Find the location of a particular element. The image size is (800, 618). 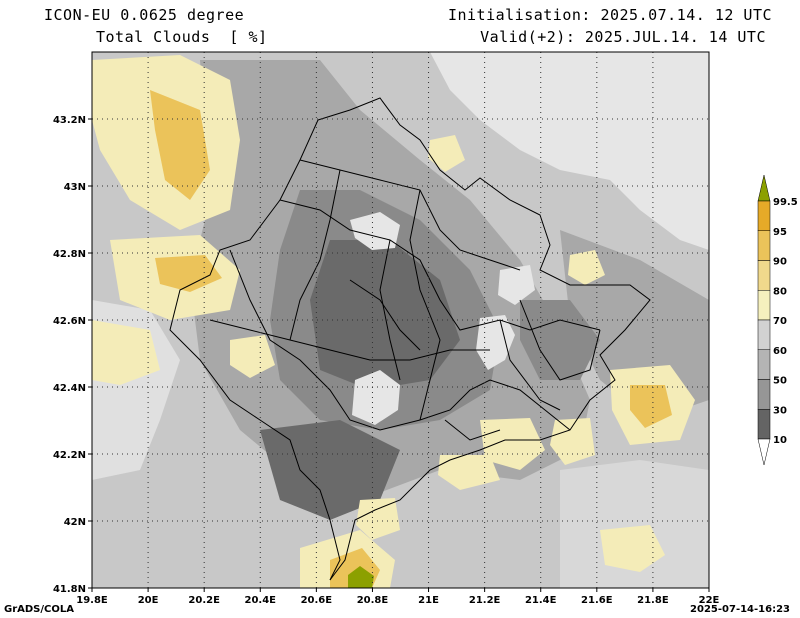

lat-tick-label: 42.8N is located at coordinates (69, 254).